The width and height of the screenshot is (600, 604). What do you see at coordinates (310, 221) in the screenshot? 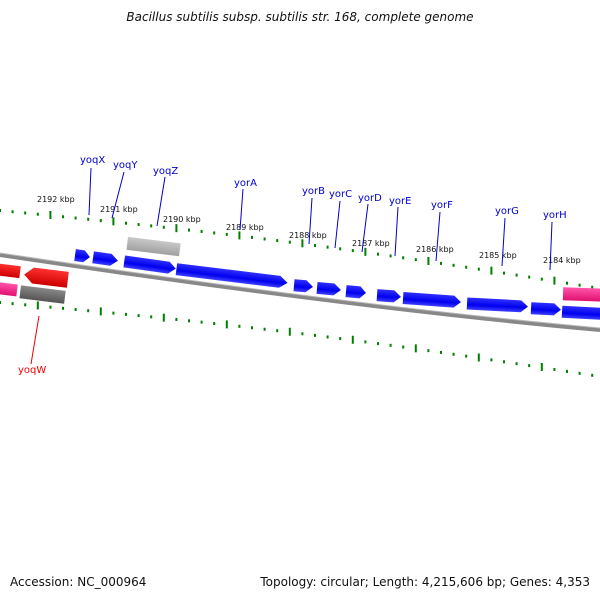
I see `leader-line-yorB` at bounding box center [310, 221].